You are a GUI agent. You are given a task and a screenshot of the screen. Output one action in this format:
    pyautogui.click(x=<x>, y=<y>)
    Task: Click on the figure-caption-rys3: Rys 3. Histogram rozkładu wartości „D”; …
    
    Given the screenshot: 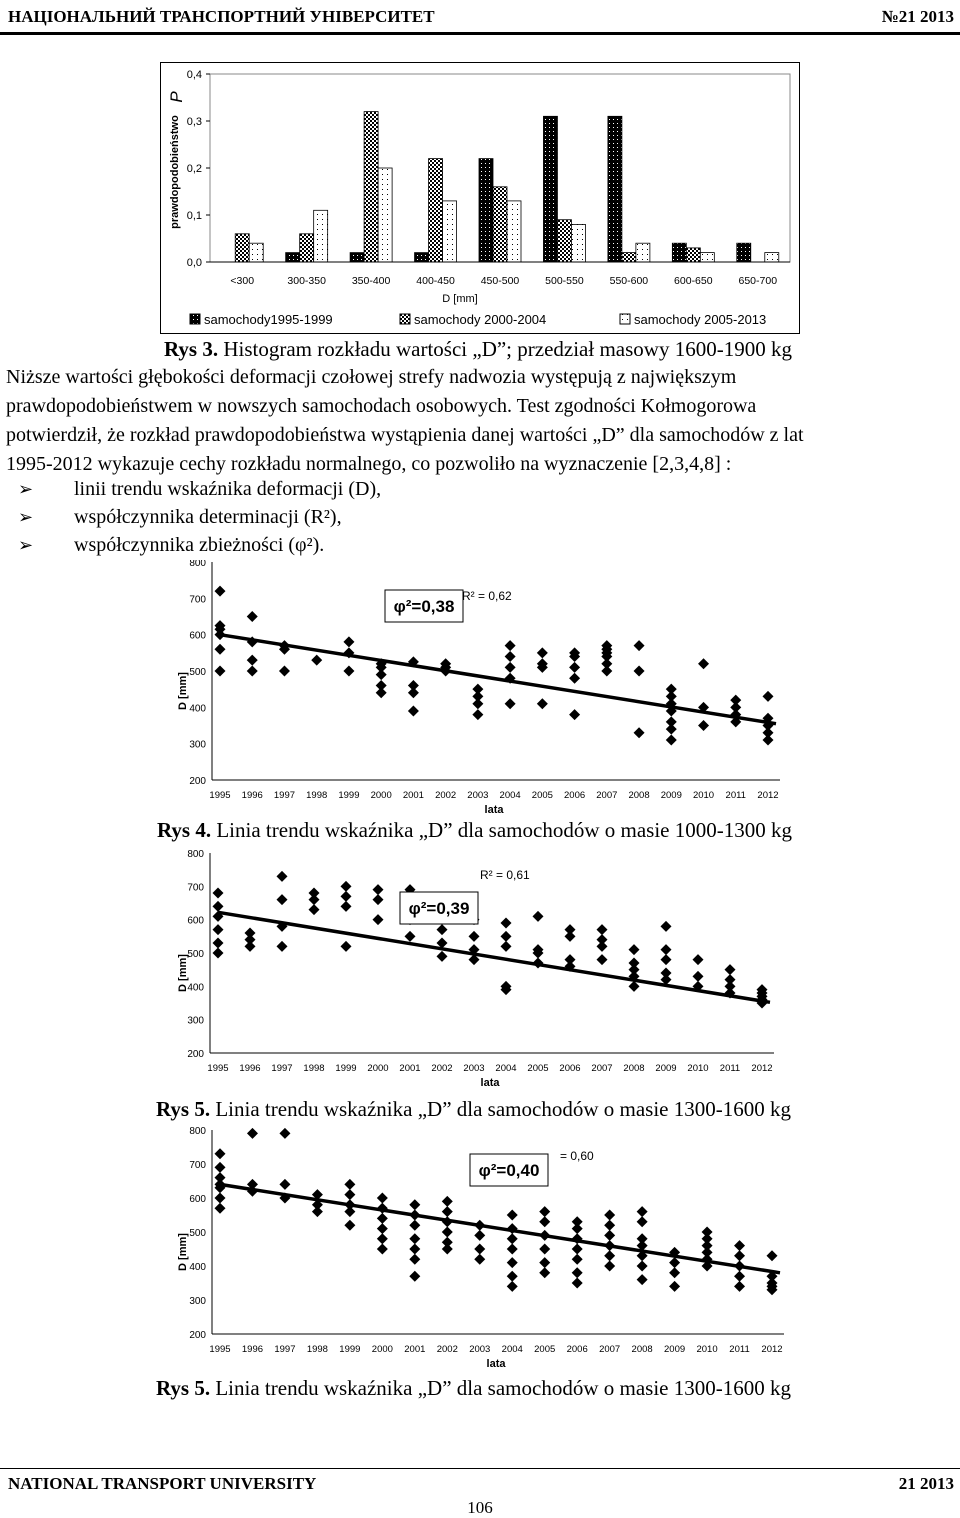 What is the action you would take?
    pyautogui.click(x=478, y=349)
    